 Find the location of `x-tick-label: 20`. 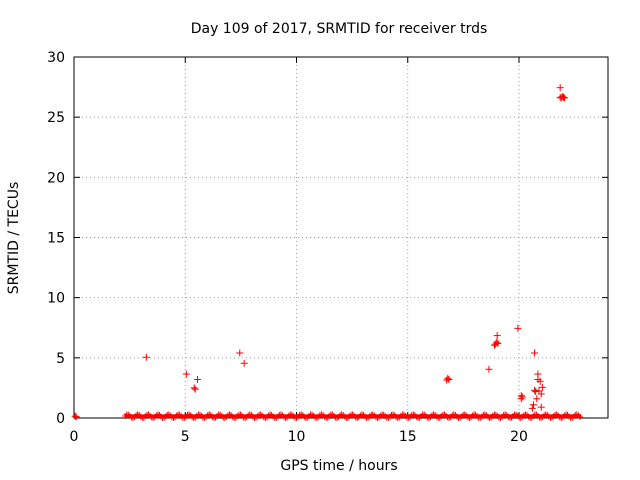

x-tick-label: 20 is located at coordinates (519, 437).